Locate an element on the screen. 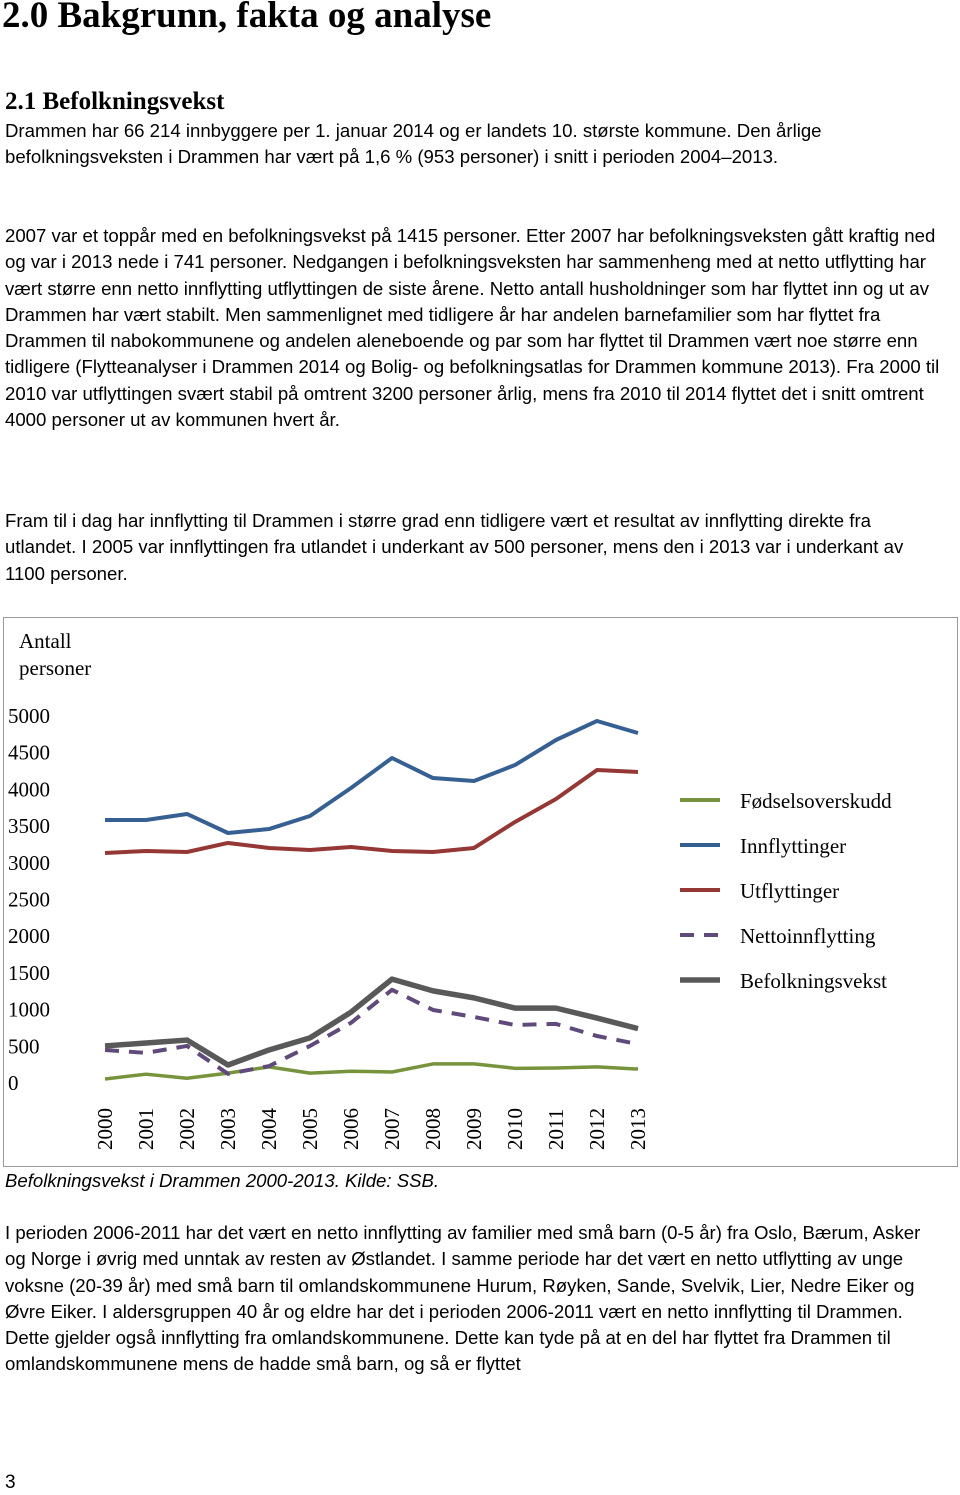  x-tick-label: 2013 is located at coordinates (638, 1129).